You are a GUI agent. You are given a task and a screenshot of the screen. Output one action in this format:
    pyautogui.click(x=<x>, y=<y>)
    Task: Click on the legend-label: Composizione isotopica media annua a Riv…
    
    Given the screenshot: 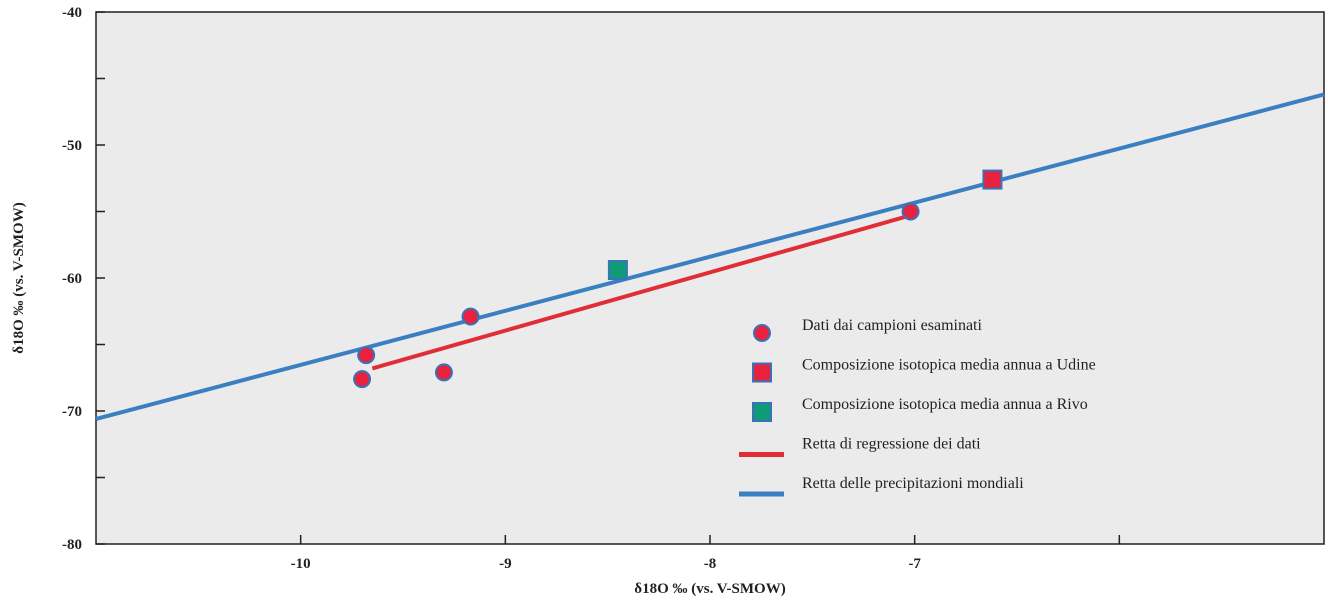 What is the action you would take?
    pyautogui.click(x=945, y=404)
    